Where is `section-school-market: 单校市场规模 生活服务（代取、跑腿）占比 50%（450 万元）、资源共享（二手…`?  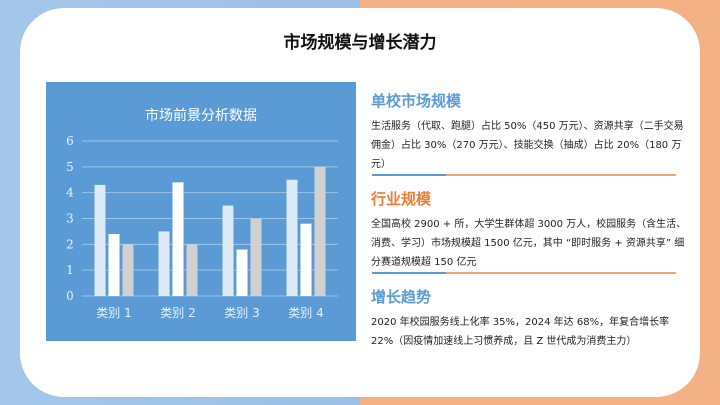
section-school-market: 单校市场规模 生活服务（代取、跑腿）占比 50%（450 万元）、资源共享（二手… is located at coordinates (531, 132).